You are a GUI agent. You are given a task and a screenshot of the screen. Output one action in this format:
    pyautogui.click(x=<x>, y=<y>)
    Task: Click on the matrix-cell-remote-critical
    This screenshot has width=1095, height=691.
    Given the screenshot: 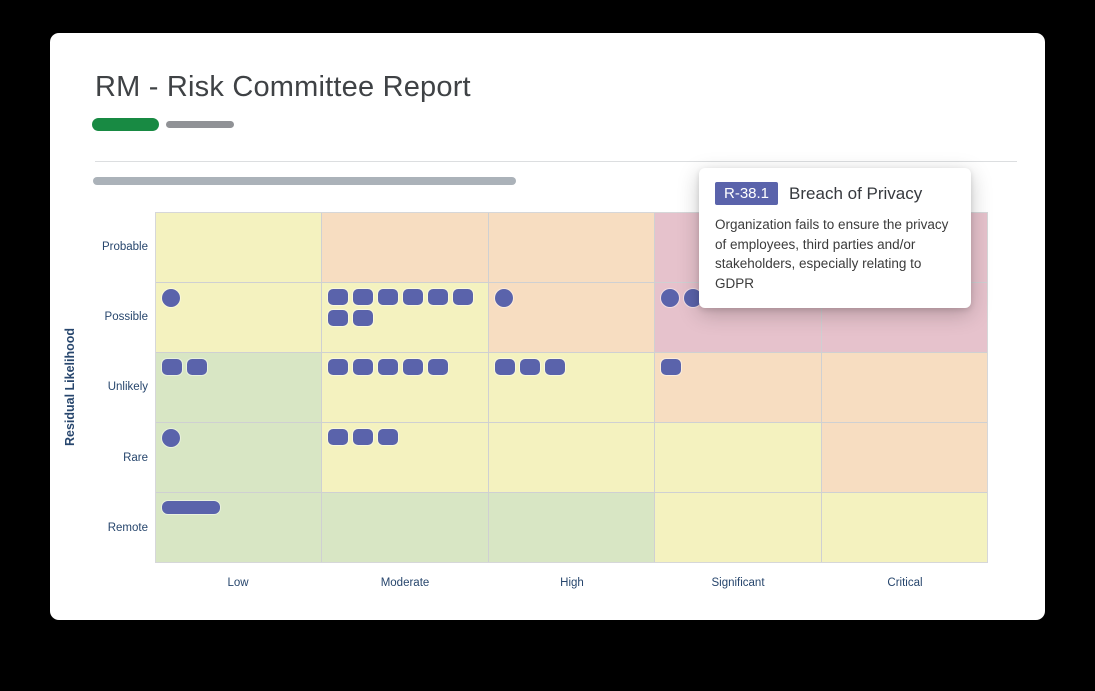 What is the action you would take?
    pyautogui.click(x=904, y=527)
    